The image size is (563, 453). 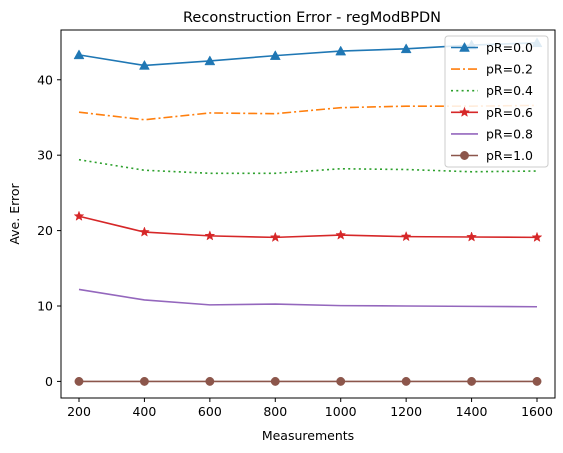 I want to click on legend-label: pR=0.4, so click(x=509, y=90).